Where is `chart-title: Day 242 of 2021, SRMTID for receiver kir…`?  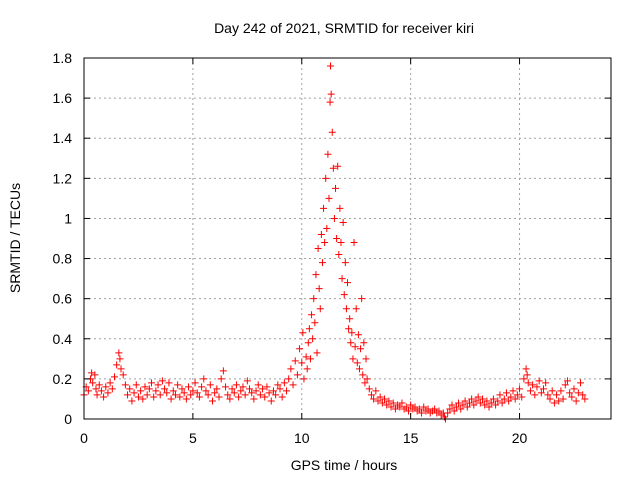 chart-title: Day 242 of 2021, SRMTID for receiver kir… is located at coordinates (344, 28).